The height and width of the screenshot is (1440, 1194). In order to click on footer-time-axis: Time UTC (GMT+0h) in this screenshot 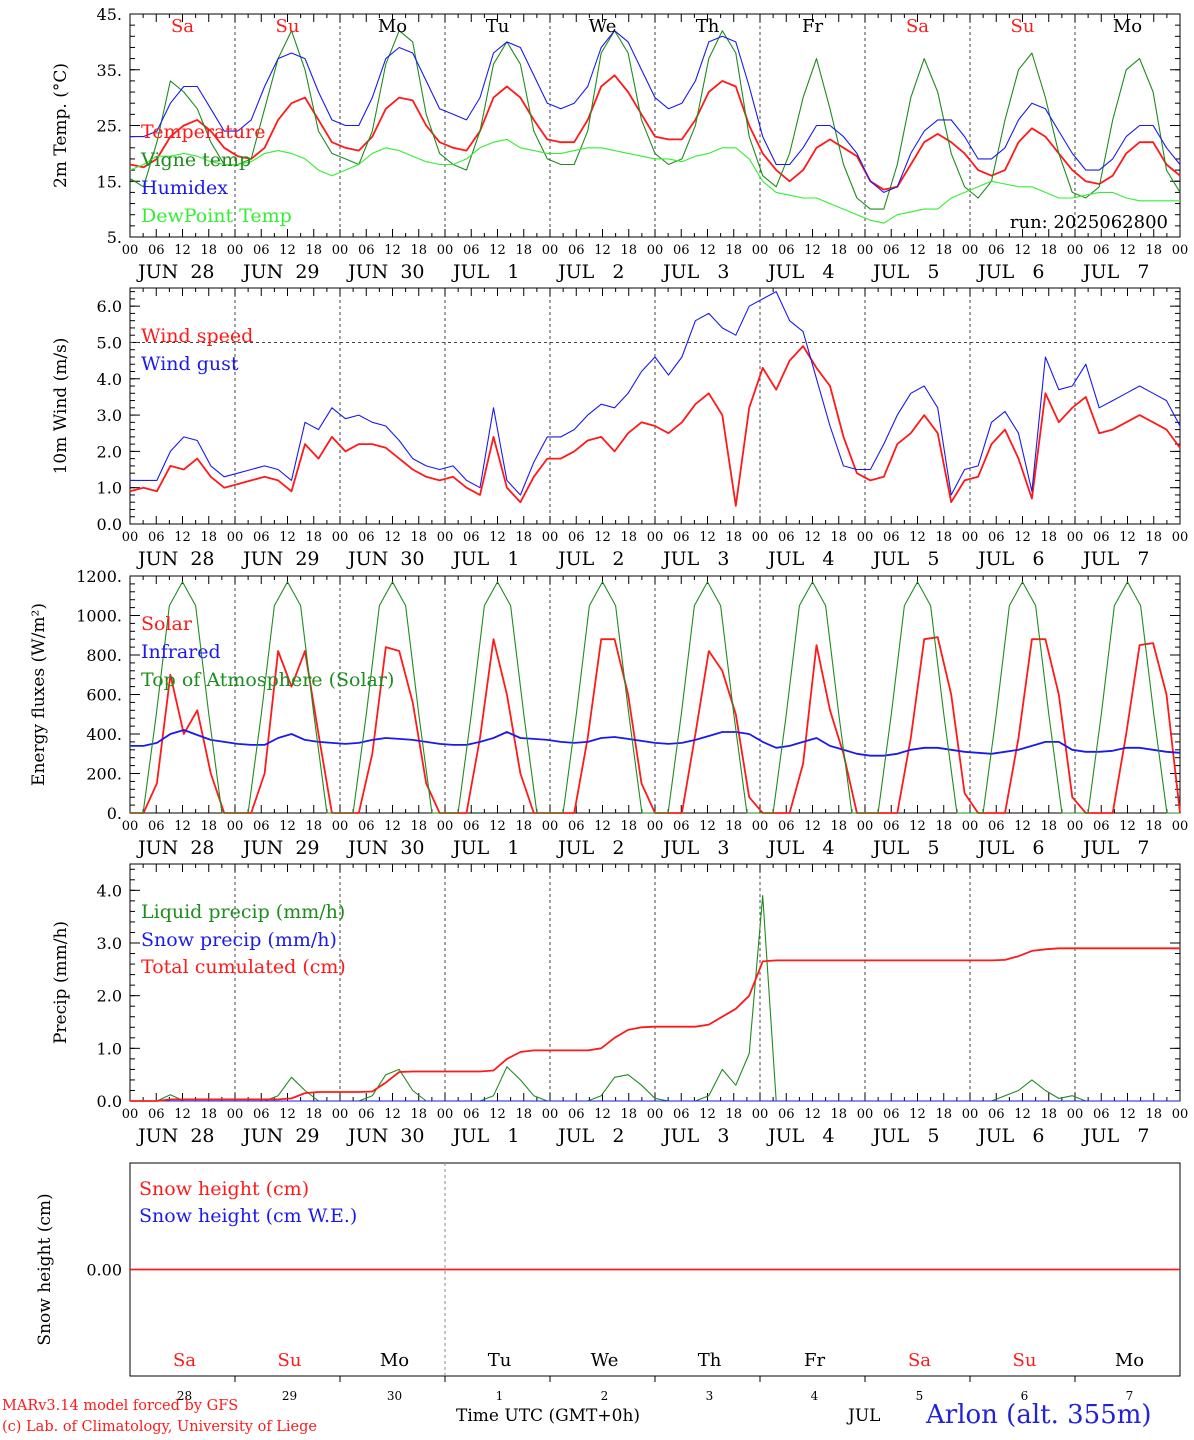, I will do `click(548, 1416)`.